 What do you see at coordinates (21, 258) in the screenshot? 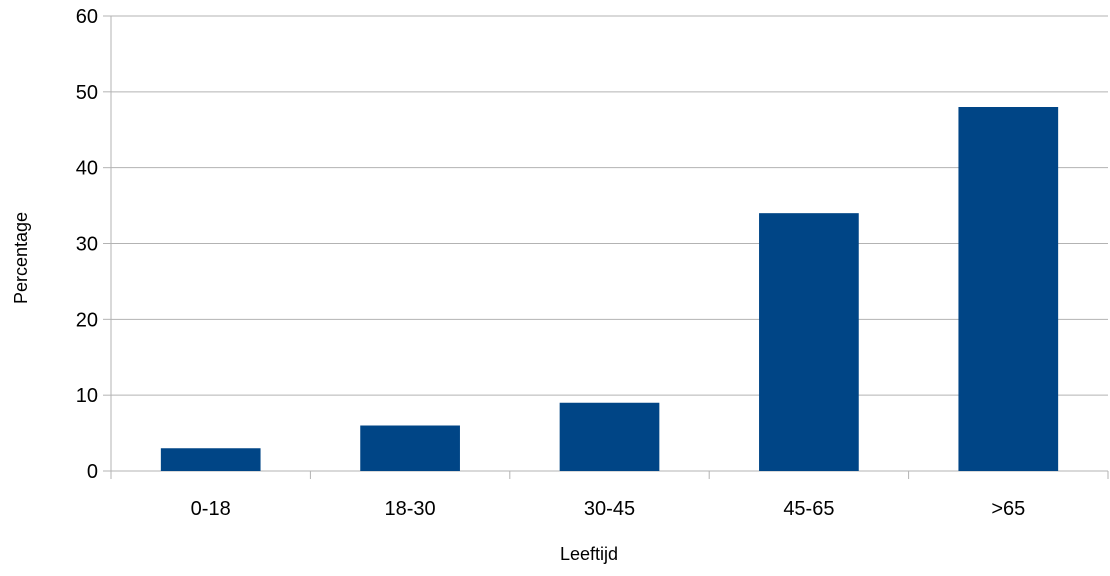
I see `y-axis-title: Percentage` at bounding box center [21, 258].